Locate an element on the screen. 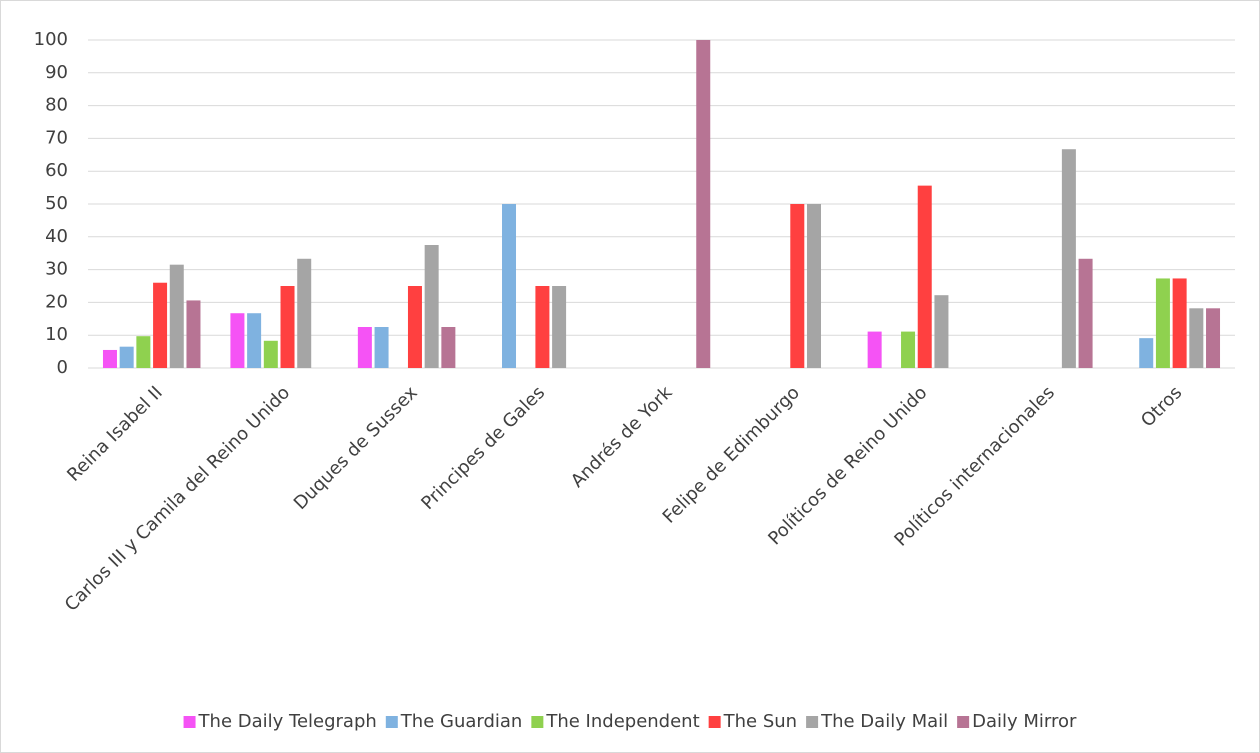  y-tick-label: 80 is located at coordinates (56, 105).